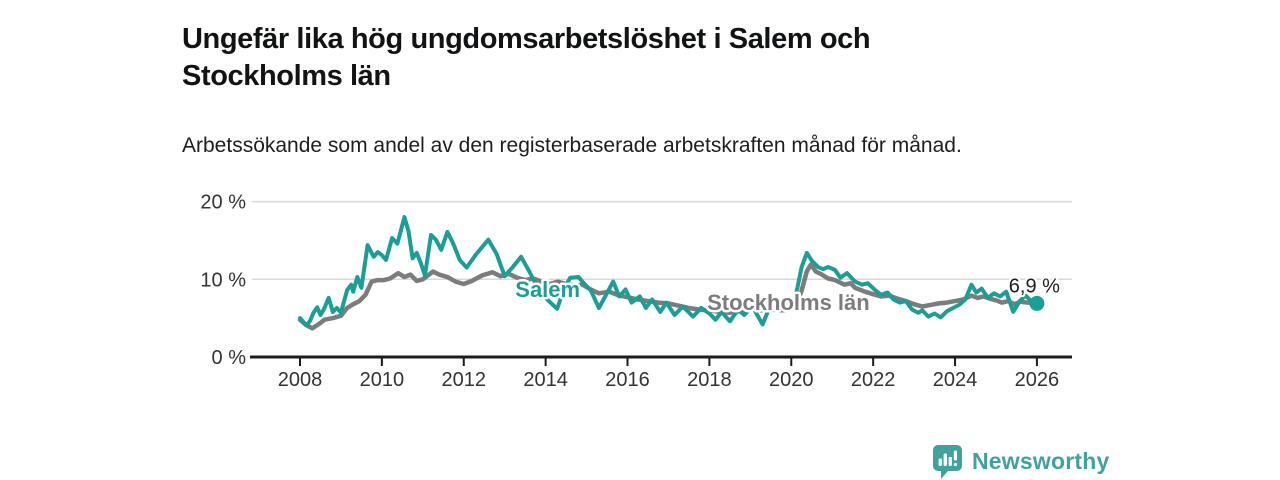  What do you see at coordinates (223, 203) in the screenshot?
I see `y-tick-label: 20 %` at bounding box center [223, 203].